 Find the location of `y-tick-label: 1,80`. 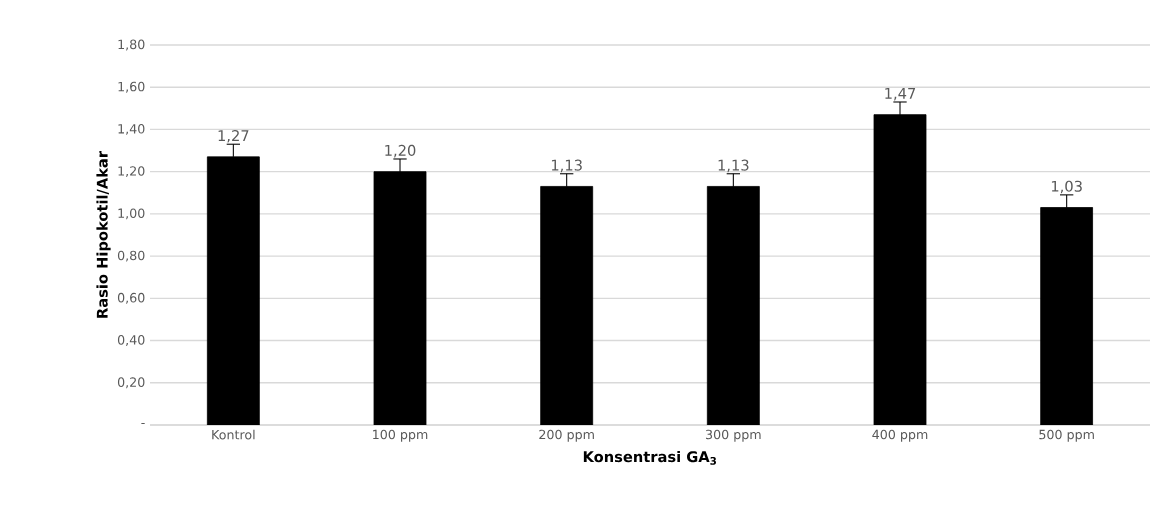

y-tick-label: 1,80 is located at coordinates (131, 45).